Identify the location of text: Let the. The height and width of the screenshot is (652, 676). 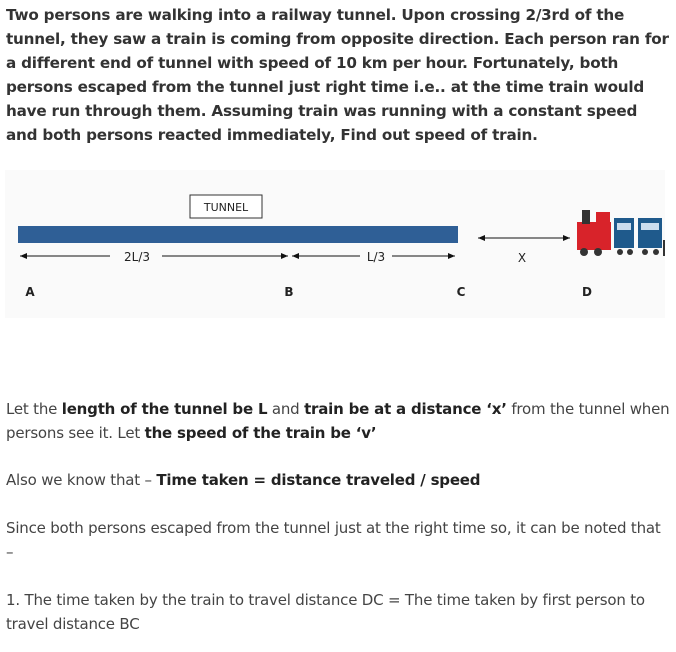
(34, 409).